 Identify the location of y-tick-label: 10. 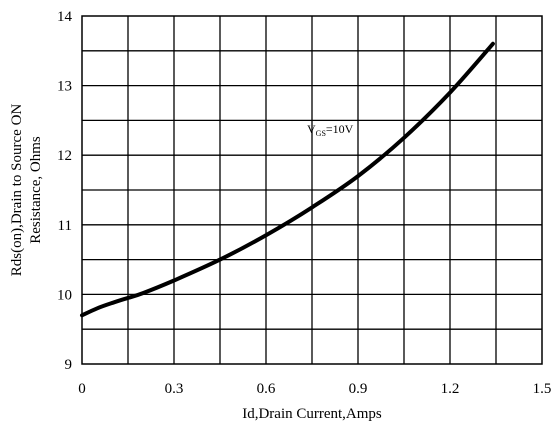
(64, 295).